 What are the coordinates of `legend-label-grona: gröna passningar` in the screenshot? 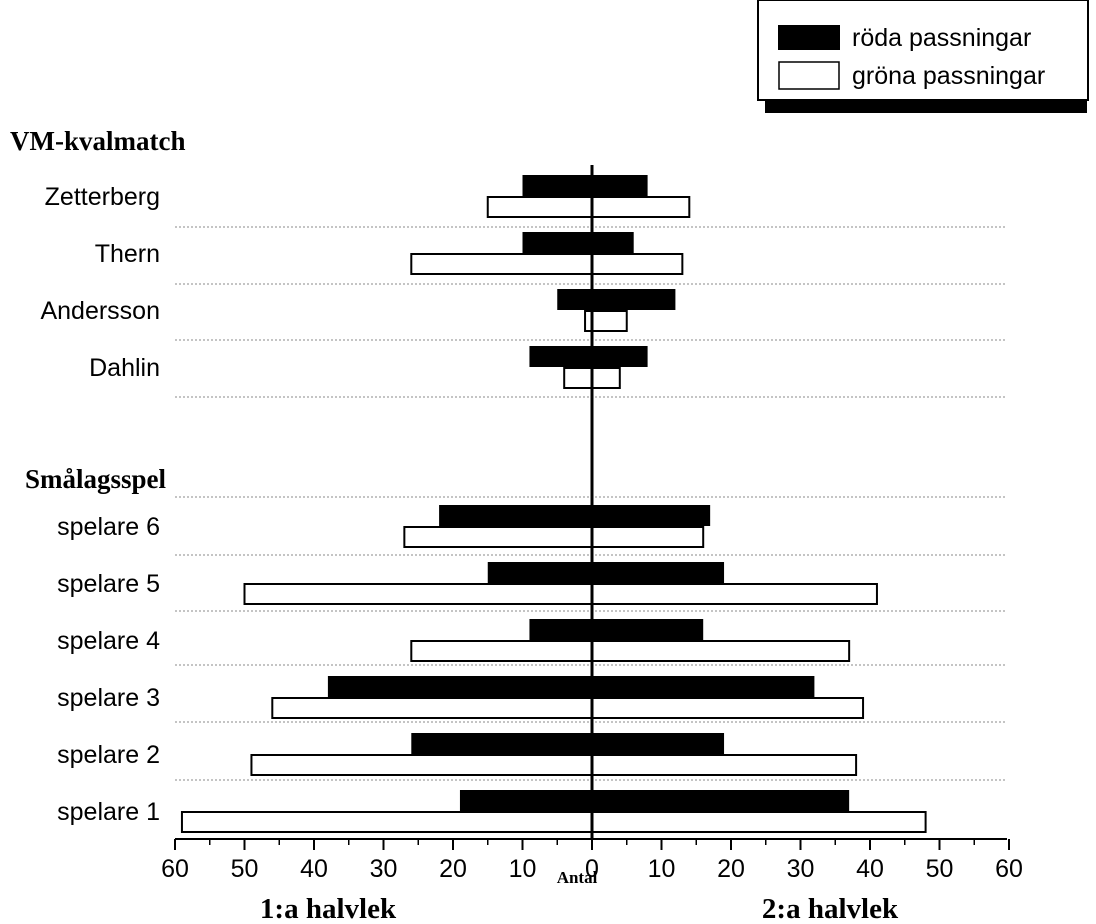 It's located at (948, 76).